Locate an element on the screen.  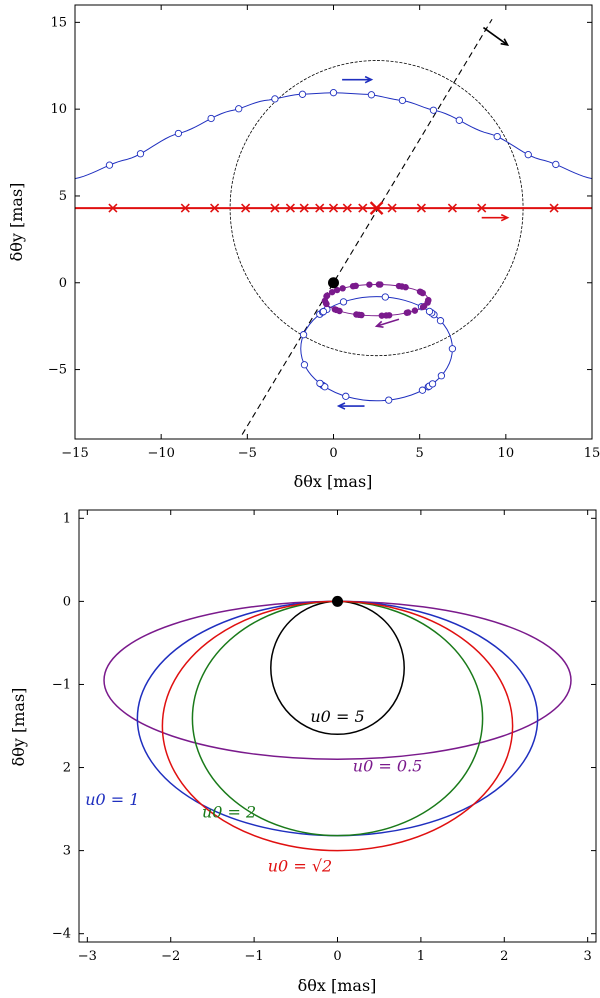
top-y-tick-label: 5 is located at coordinates (63, 196).